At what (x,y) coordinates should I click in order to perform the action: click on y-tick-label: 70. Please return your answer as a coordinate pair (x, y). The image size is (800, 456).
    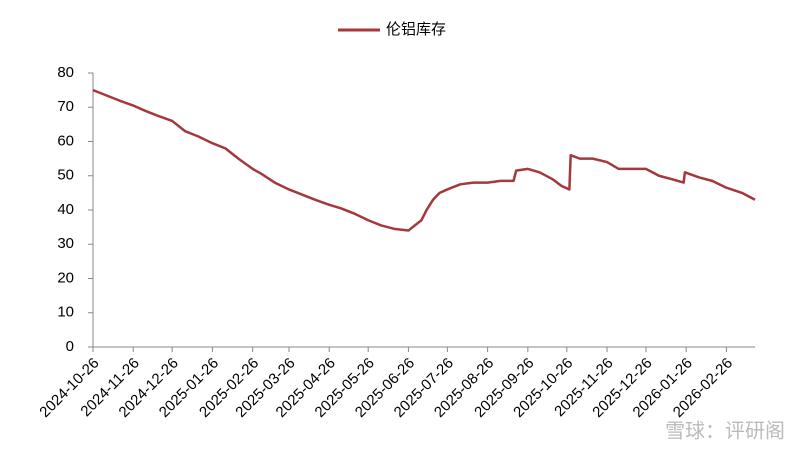
    Looking at the image, I should click on (65, 106).